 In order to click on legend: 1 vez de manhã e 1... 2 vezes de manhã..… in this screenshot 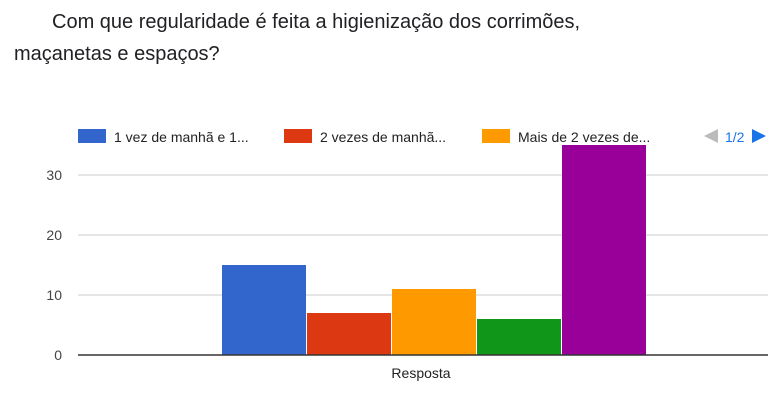, I will do `click(364, 137)`.